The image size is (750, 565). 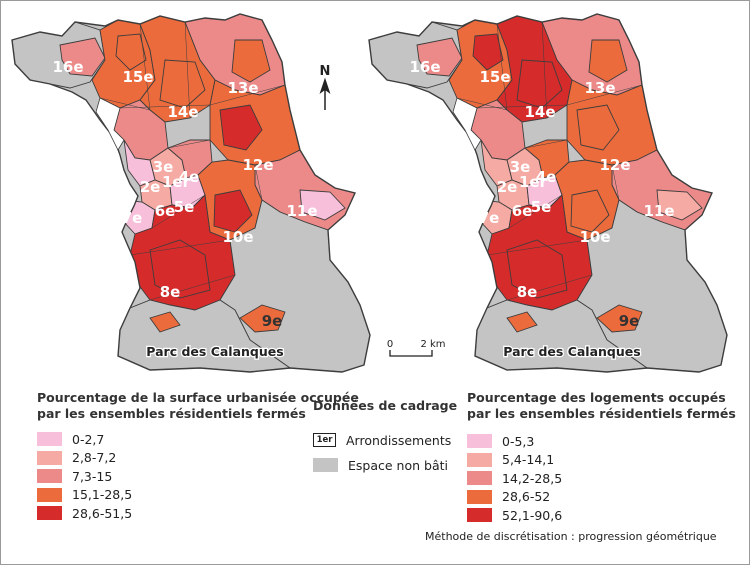 I want to click on arrondissement-label-2e: 2e, so click(x=507, y=187).